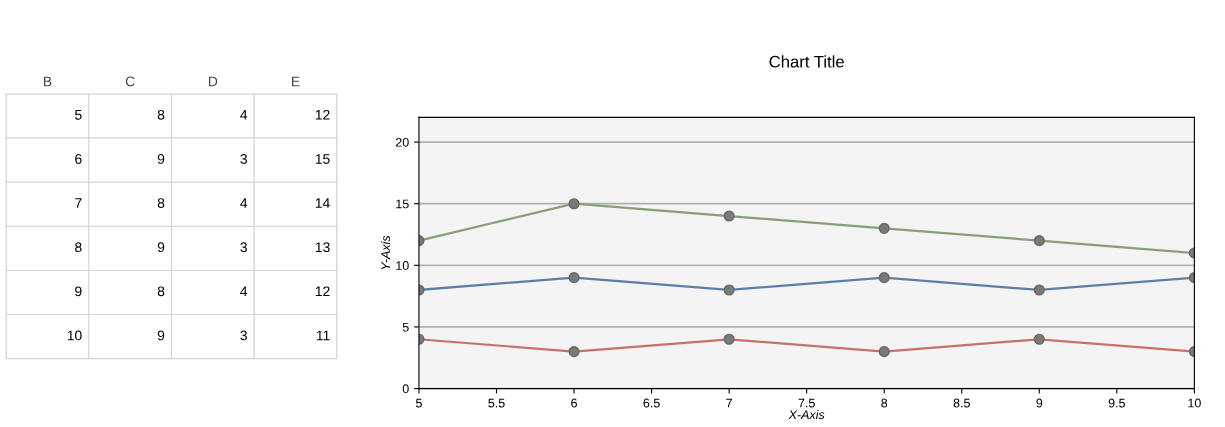  Describe the element at coordinates (322, 247) in the screenshot. I see `data-label: 13` at that location.